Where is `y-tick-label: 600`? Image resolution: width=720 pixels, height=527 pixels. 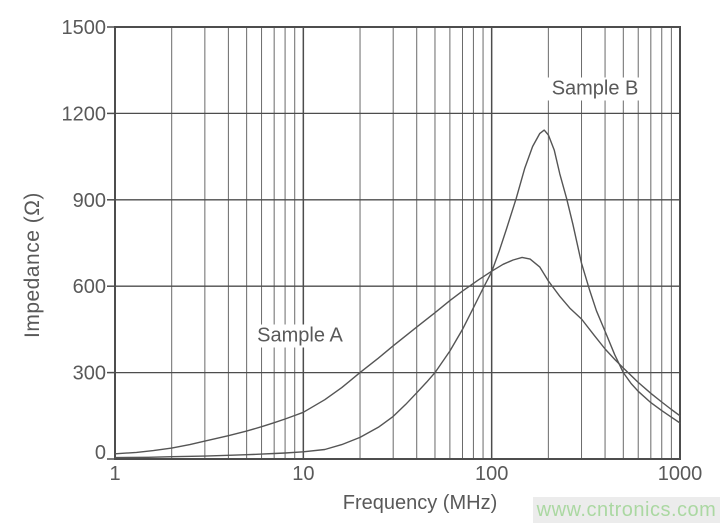 y-tick-label: 600 is located at coordinates (89, 287).